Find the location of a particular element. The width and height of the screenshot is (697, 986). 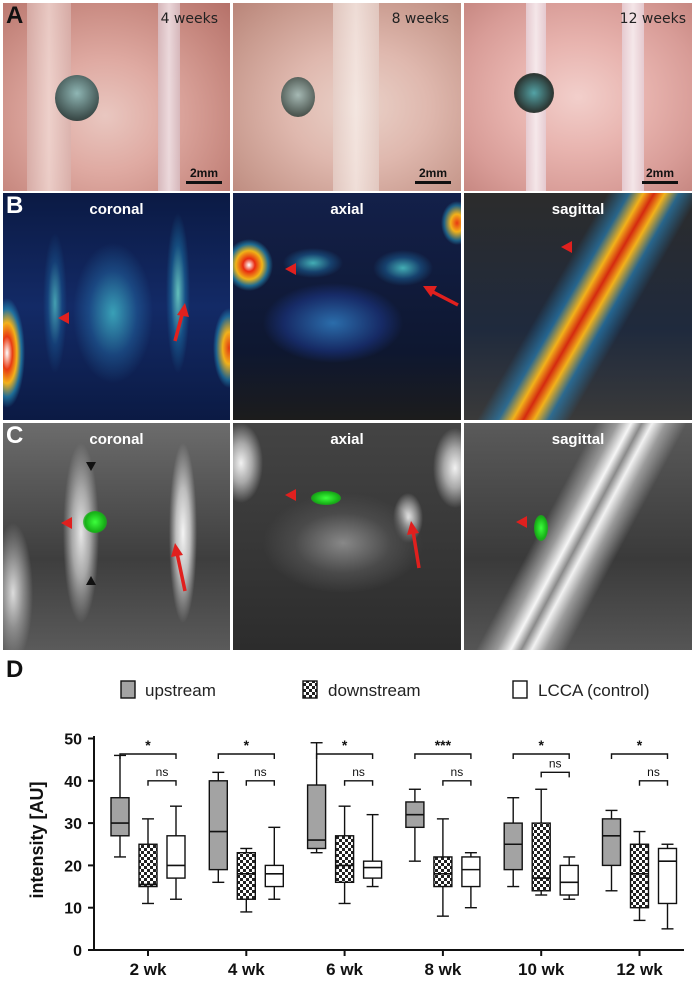

panel-c-label: C is located at coordinates (15, 435).